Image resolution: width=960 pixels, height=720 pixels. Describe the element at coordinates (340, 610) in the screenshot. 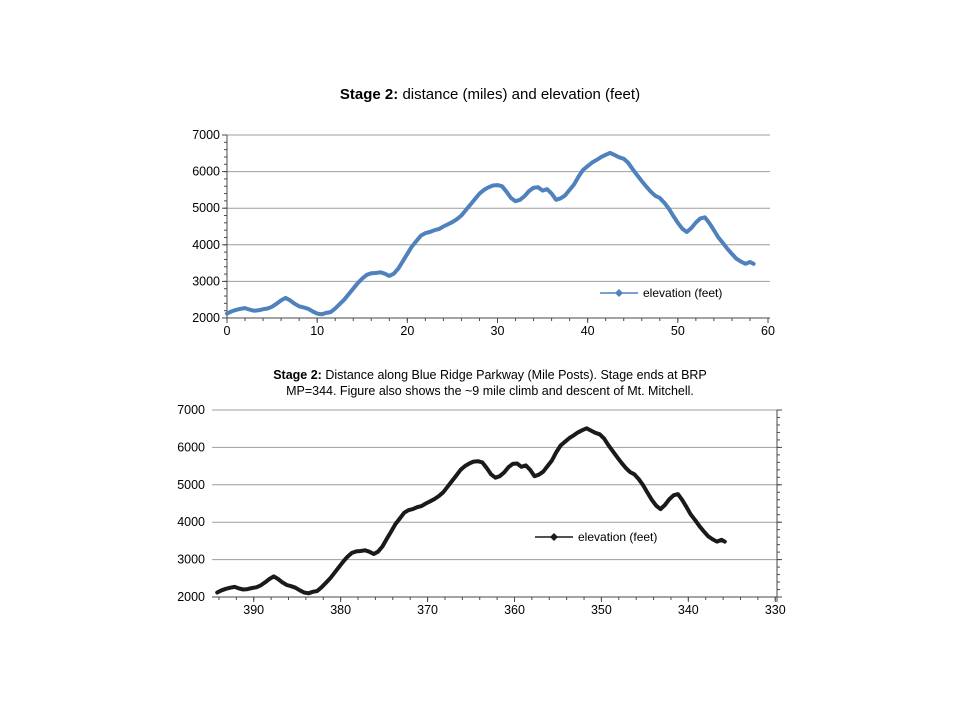

I see `x-tick-label: 380` at that location.